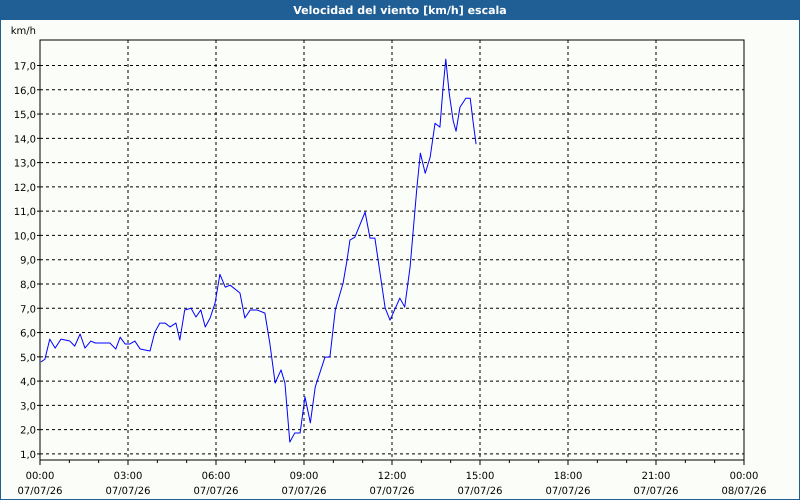 Image resolution: width=800 pixels, height=500 pixels. I want to click on x-tick-label: 09:00 07/07/26, so click(304, 484).